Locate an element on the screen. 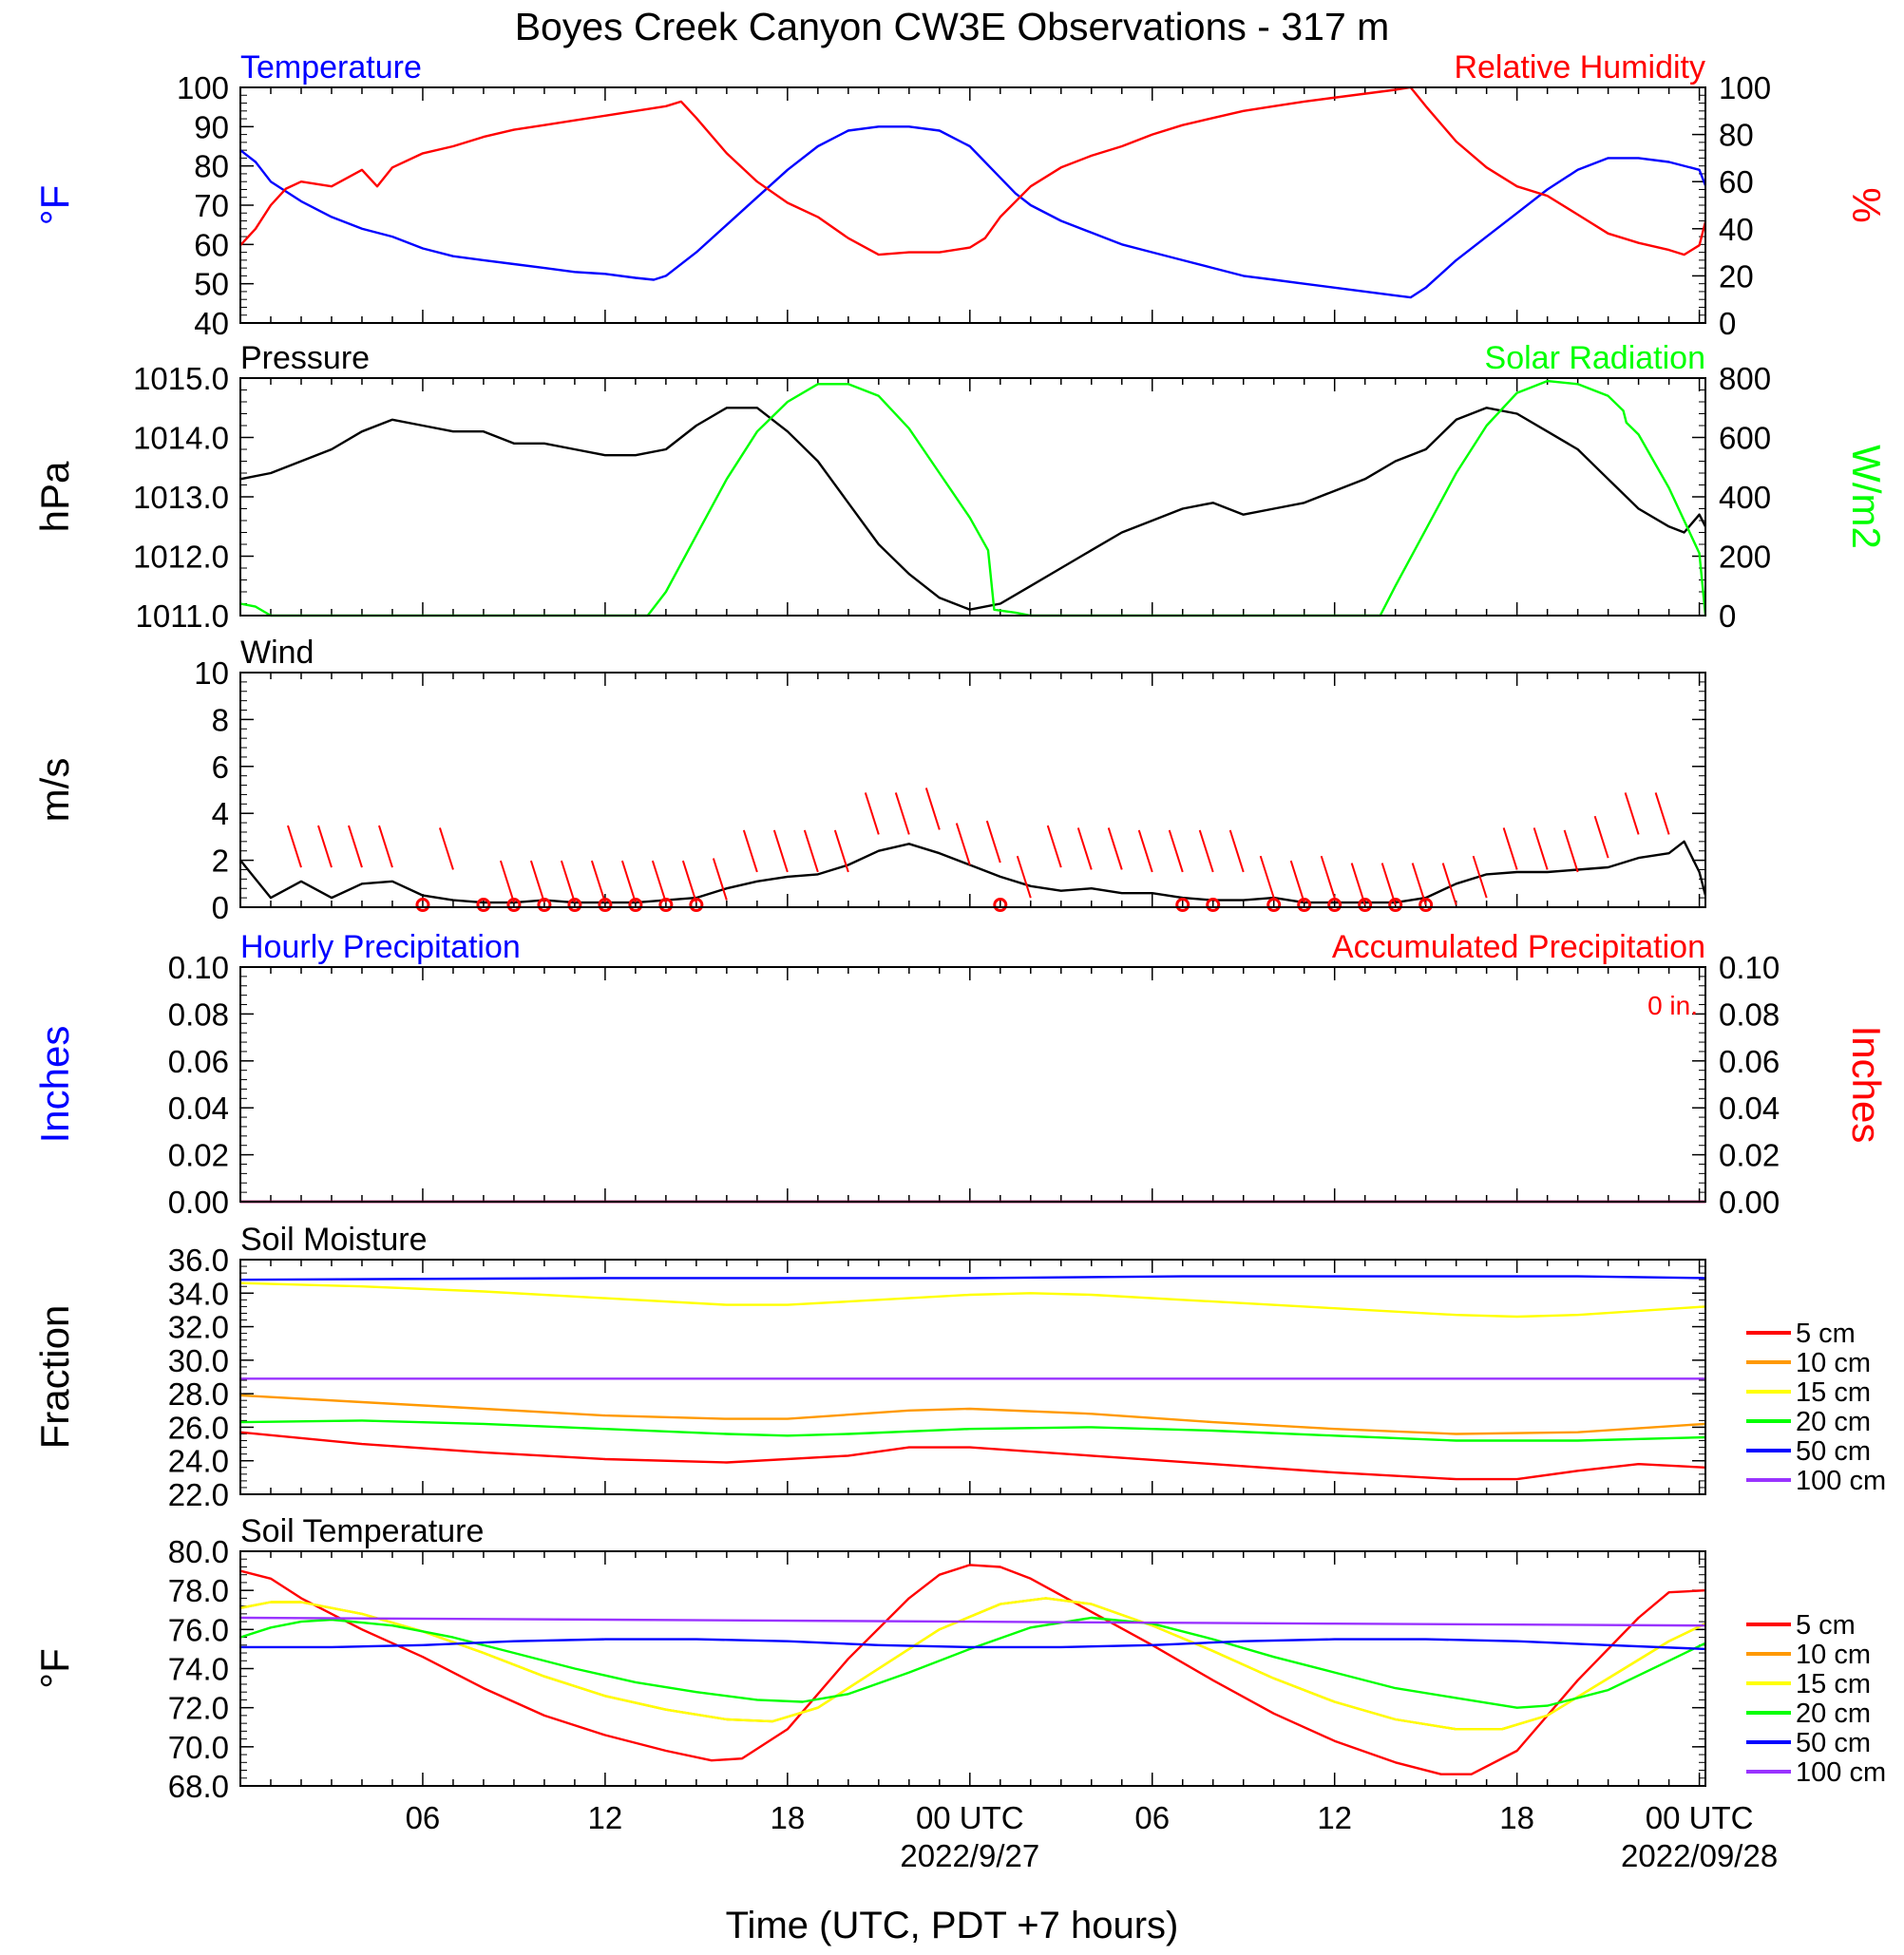  x-tick-label: 18 is located at coordinates (1516, 1817).